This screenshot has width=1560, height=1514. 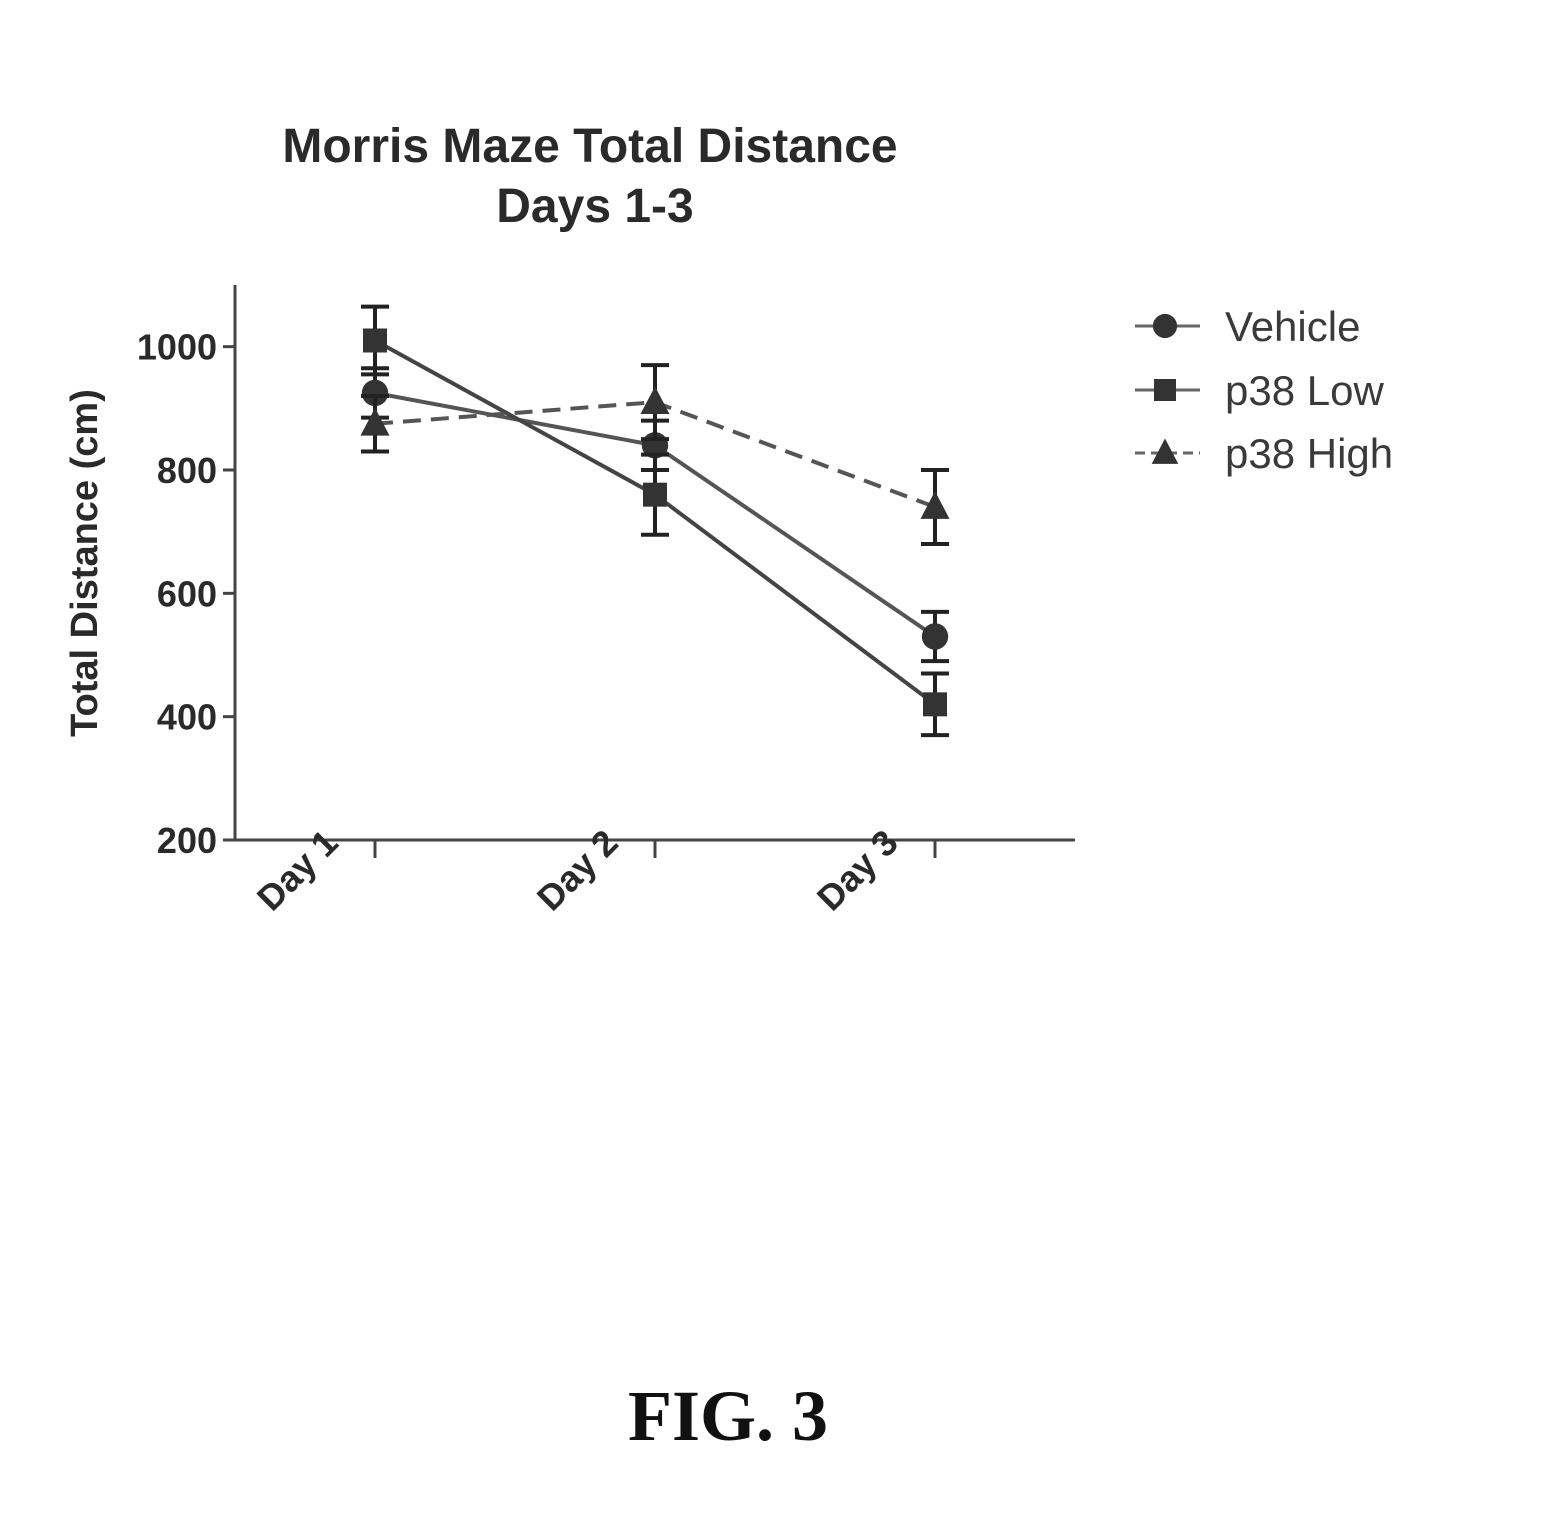 What do you see at coordinates (1309, 453) in the screenshot?
I see `legend-label: p38 High` at bounding box center [1309, 453].